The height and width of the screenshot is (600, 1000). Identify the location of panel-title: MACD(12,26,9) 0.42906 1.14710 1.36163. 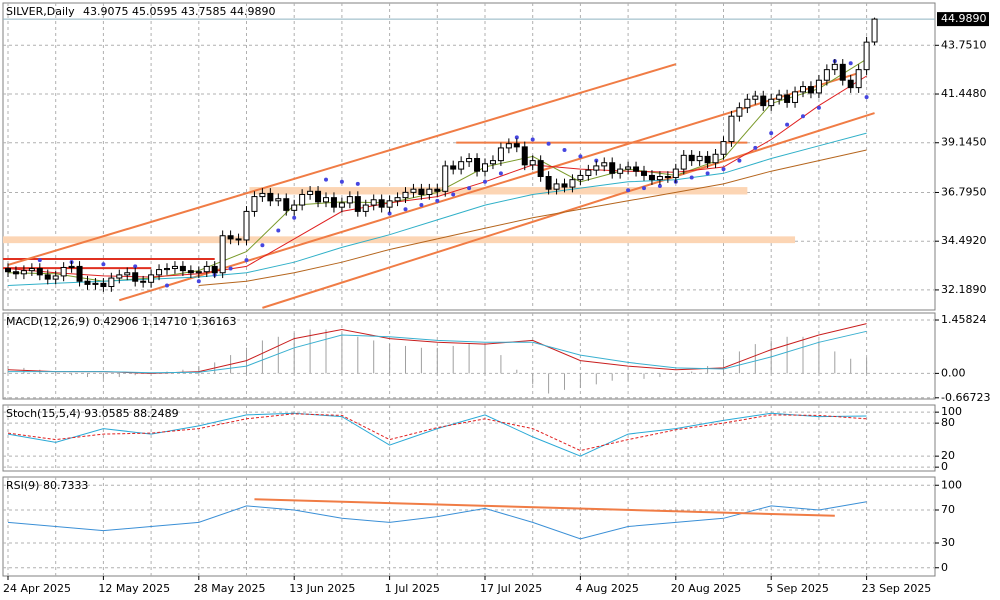
(121, 321).